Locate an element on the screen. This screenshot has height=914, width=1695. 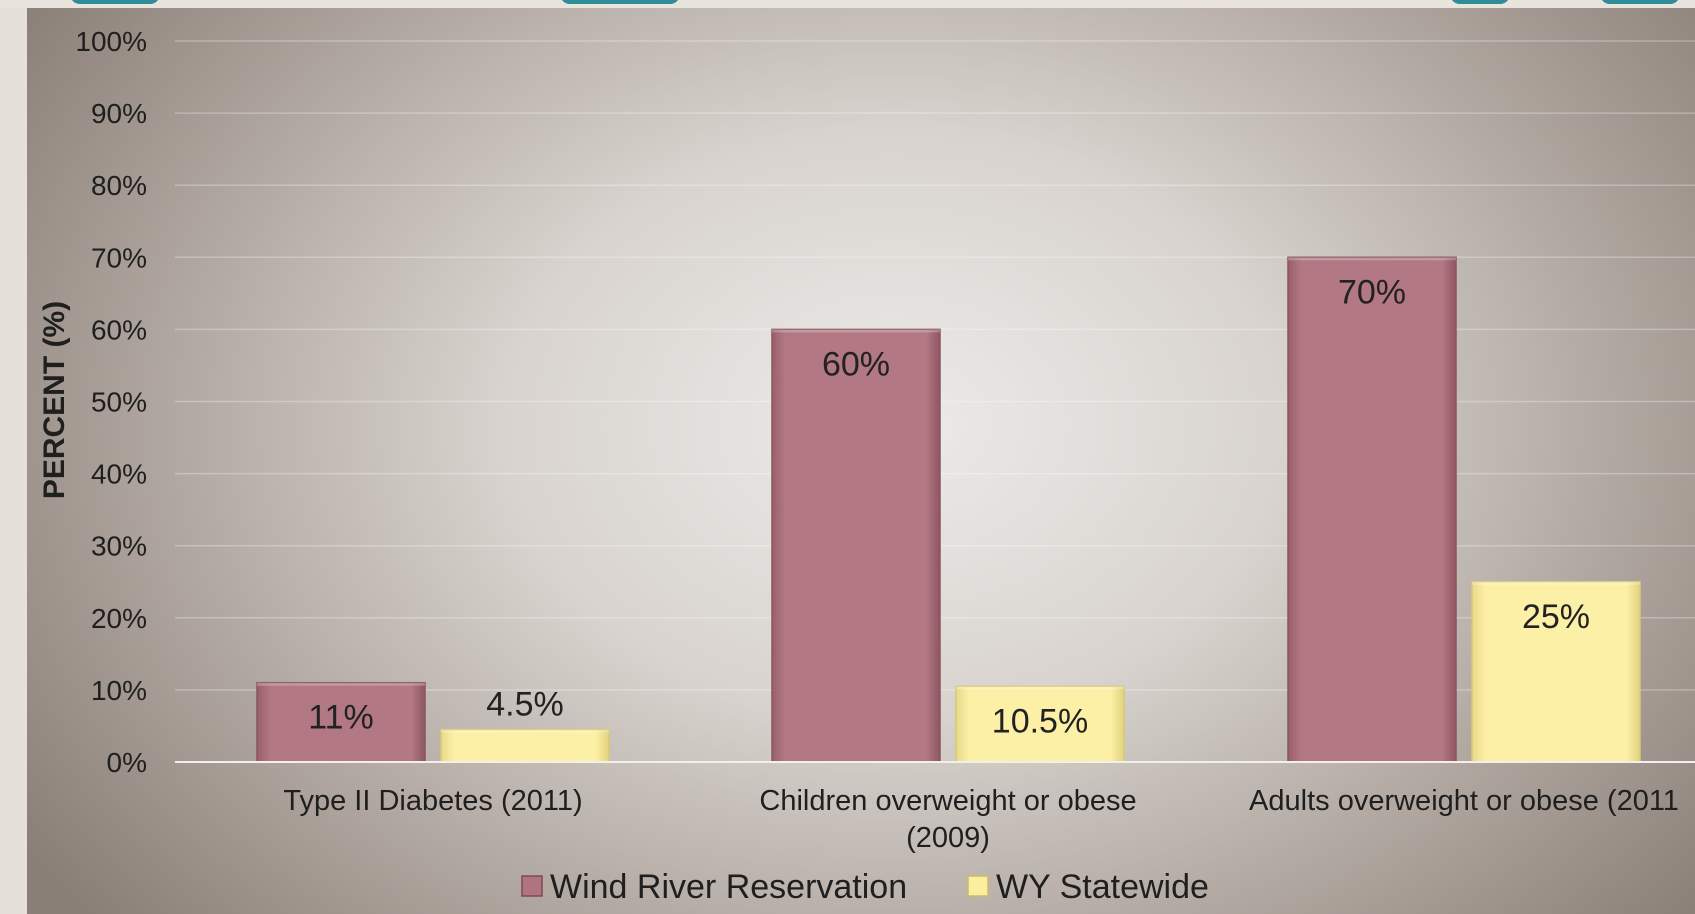
y-tick-label: 60% is located at coordinates (119, 329).